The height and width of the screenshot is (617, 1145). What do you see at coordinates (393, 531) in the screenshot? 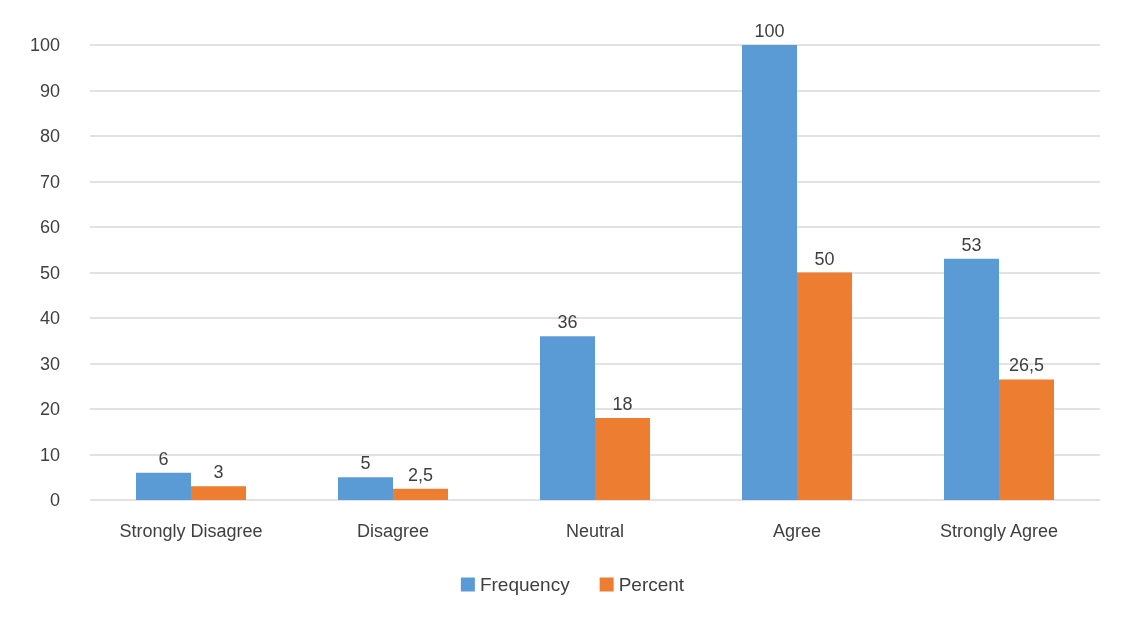
I see `x-tick-label: Disagree` at bounding box center [393, 531].